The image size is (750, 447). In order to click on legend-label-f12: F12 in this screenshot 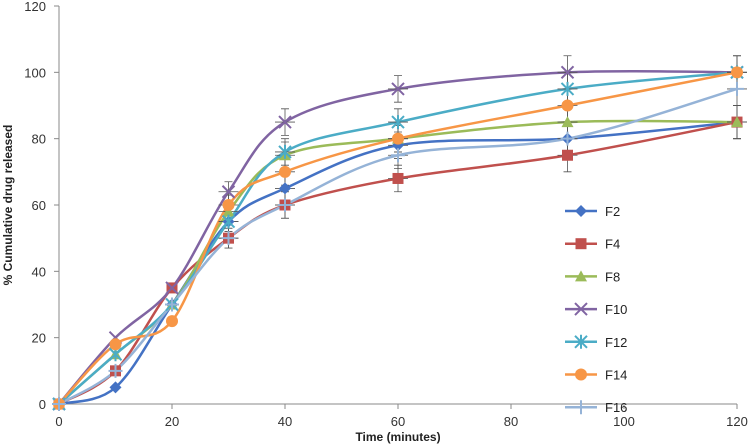, I will do `click(616, 342)`.